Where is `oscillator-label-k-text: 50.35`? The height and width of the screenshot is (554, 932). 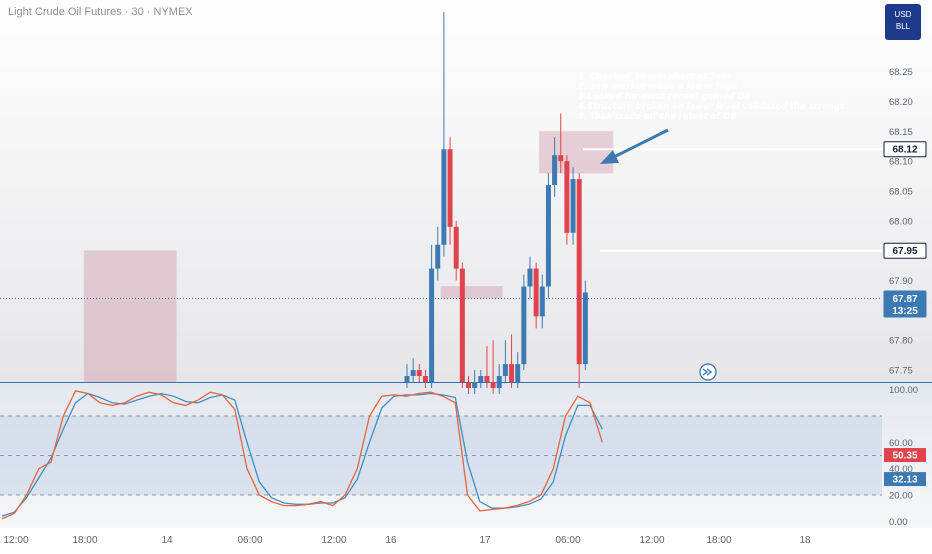 oscillator-label-k-text: 50.35 is located at coordinates (904, 456).